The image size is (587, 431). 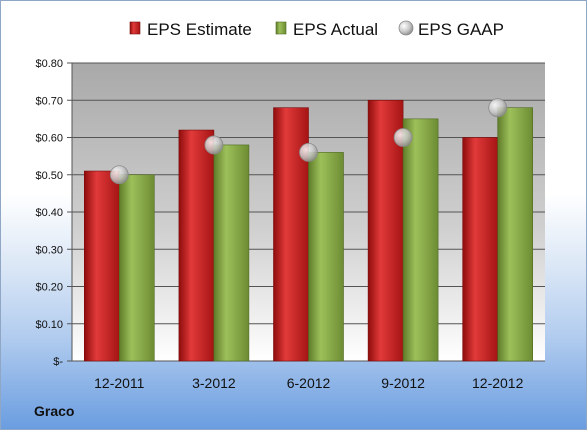 What do you see at coordinates (54, 411) in the screenshot?
I see `company-name: Graco` at bounding box center [54, 411].